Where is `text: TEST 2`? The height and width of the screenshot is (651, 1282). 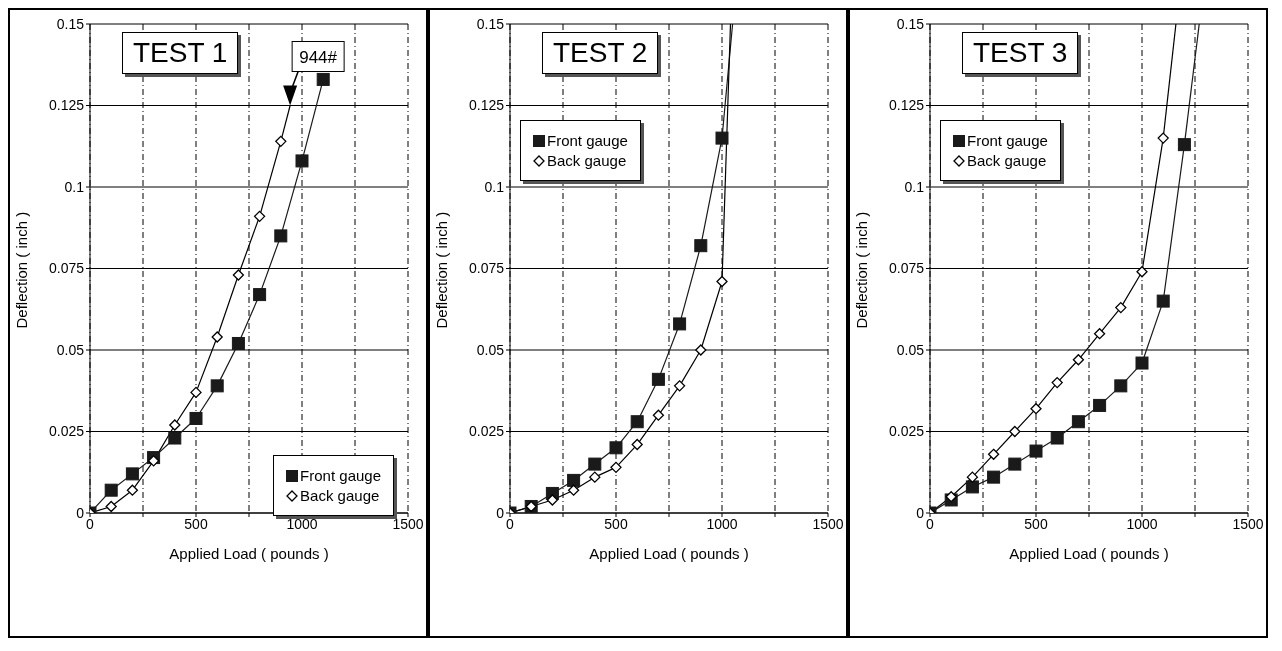
text: TEST 2 is located at coordinates (600, 53).